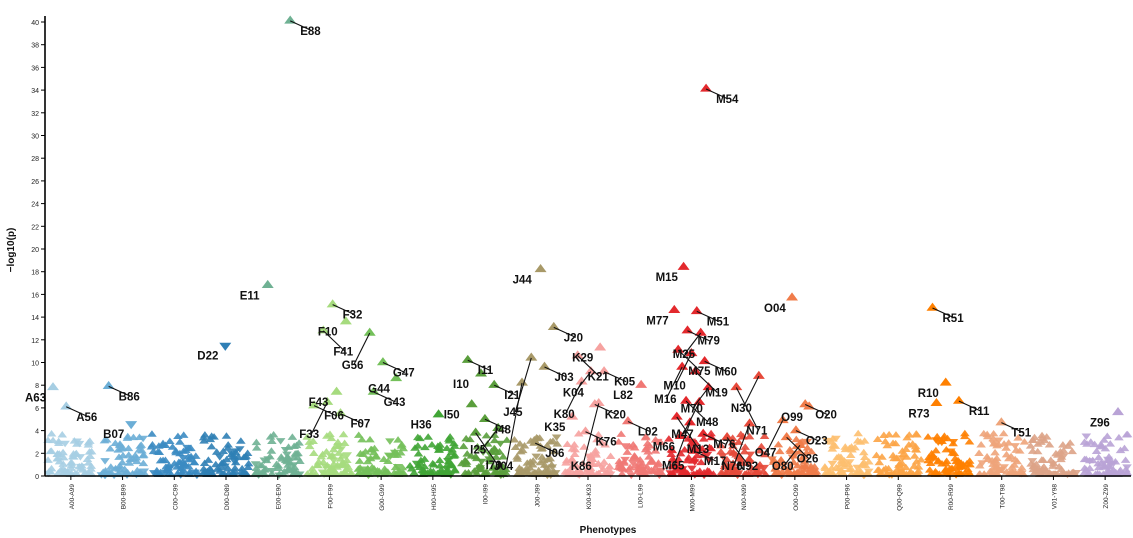  What do you see at coordinates (808, 459) in the screenshot?
I see `point-label-o26: O26` at bounding box center [808, 459].